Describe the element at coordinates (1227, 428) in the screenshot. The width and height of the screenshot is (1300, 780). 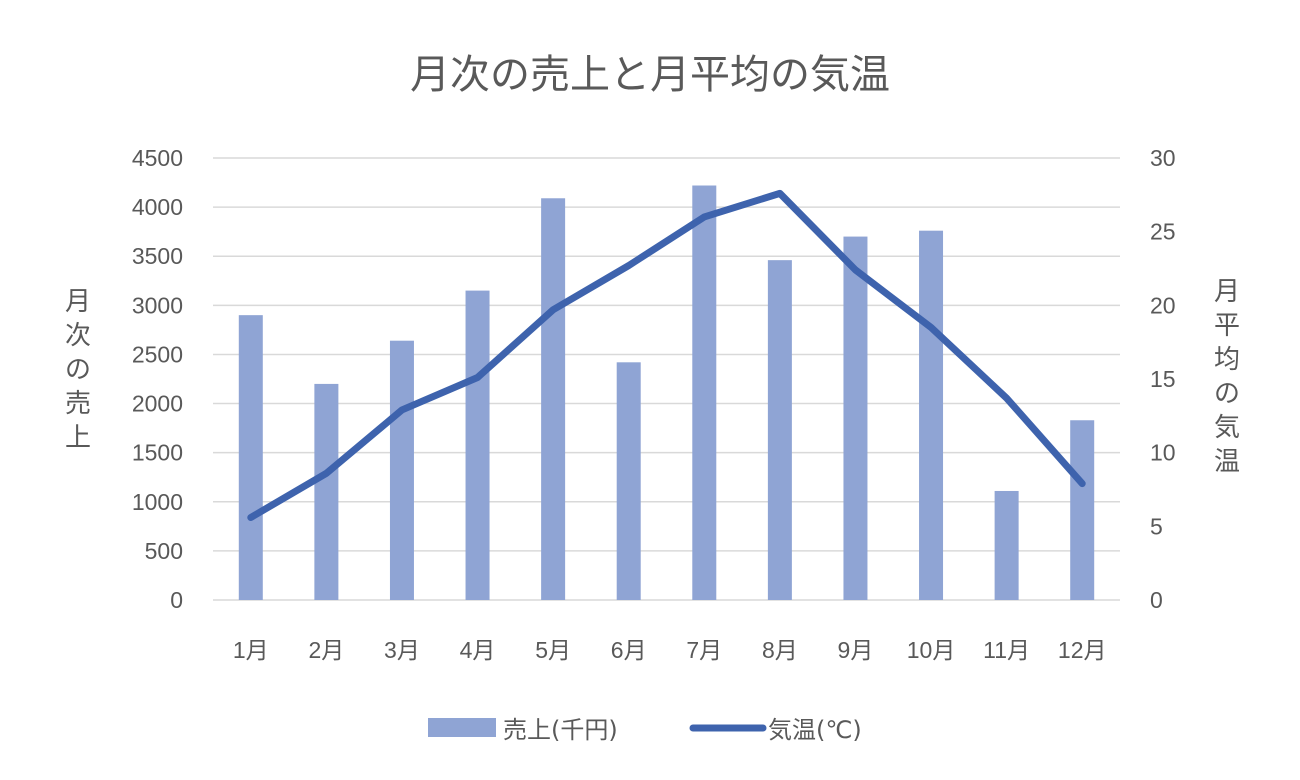
I see `right-axis-title-char: 気` at that location.